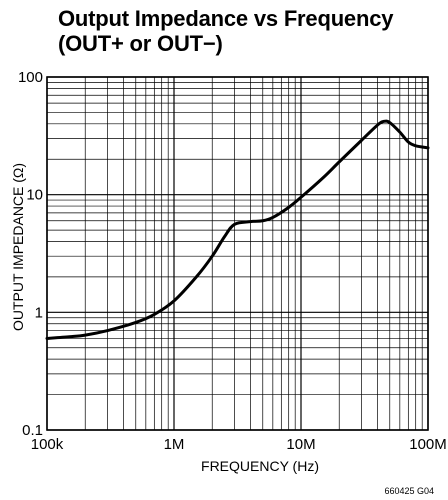  Describe the element at coordinates (300, 444) in the screenshot. I see `x-tick-label: 10M` at that location.